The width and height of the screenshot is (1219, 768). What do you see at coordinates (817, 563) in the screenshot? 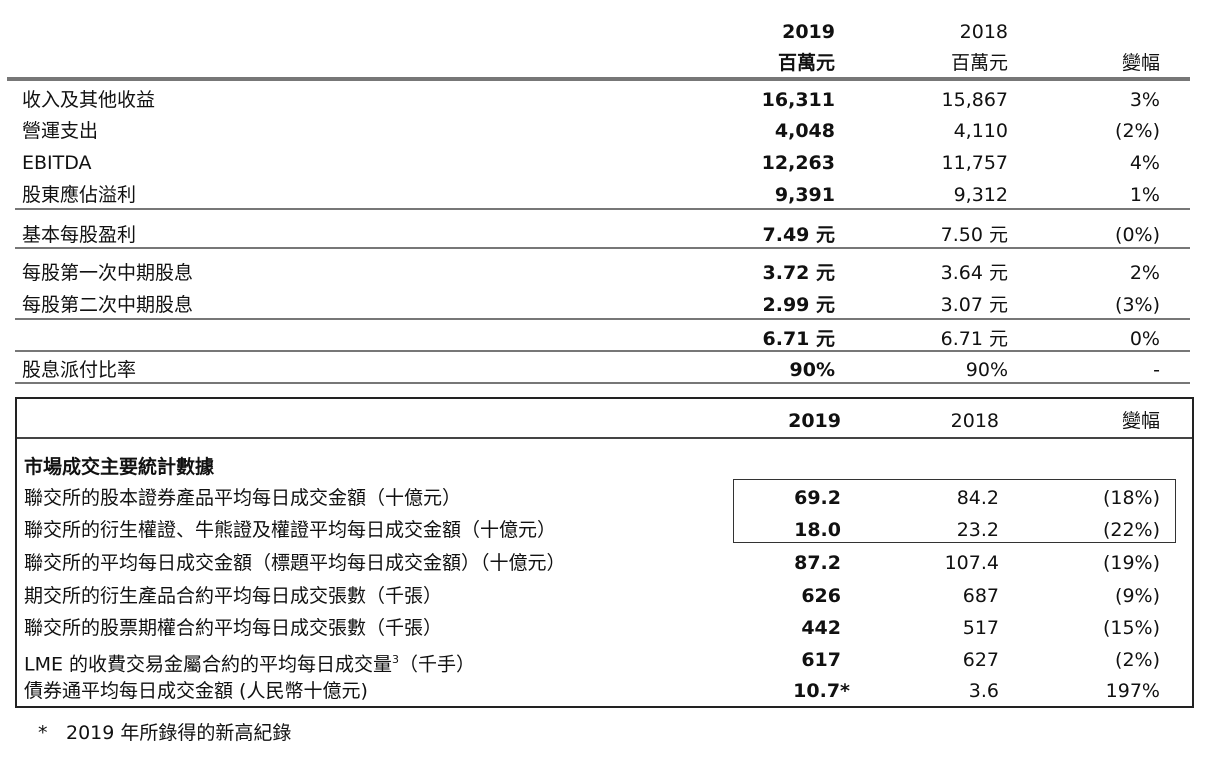
I see `market-row-2019: 87.2` at bounding box center [817, 563].